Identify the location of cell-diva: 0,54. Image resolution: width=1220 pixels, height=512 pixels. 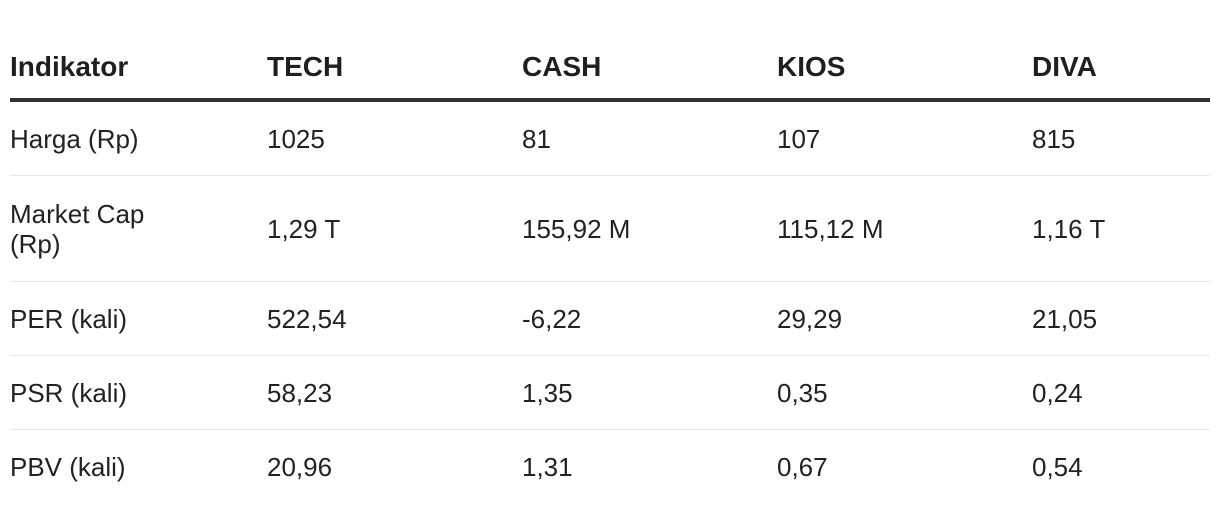
(1057, 466).